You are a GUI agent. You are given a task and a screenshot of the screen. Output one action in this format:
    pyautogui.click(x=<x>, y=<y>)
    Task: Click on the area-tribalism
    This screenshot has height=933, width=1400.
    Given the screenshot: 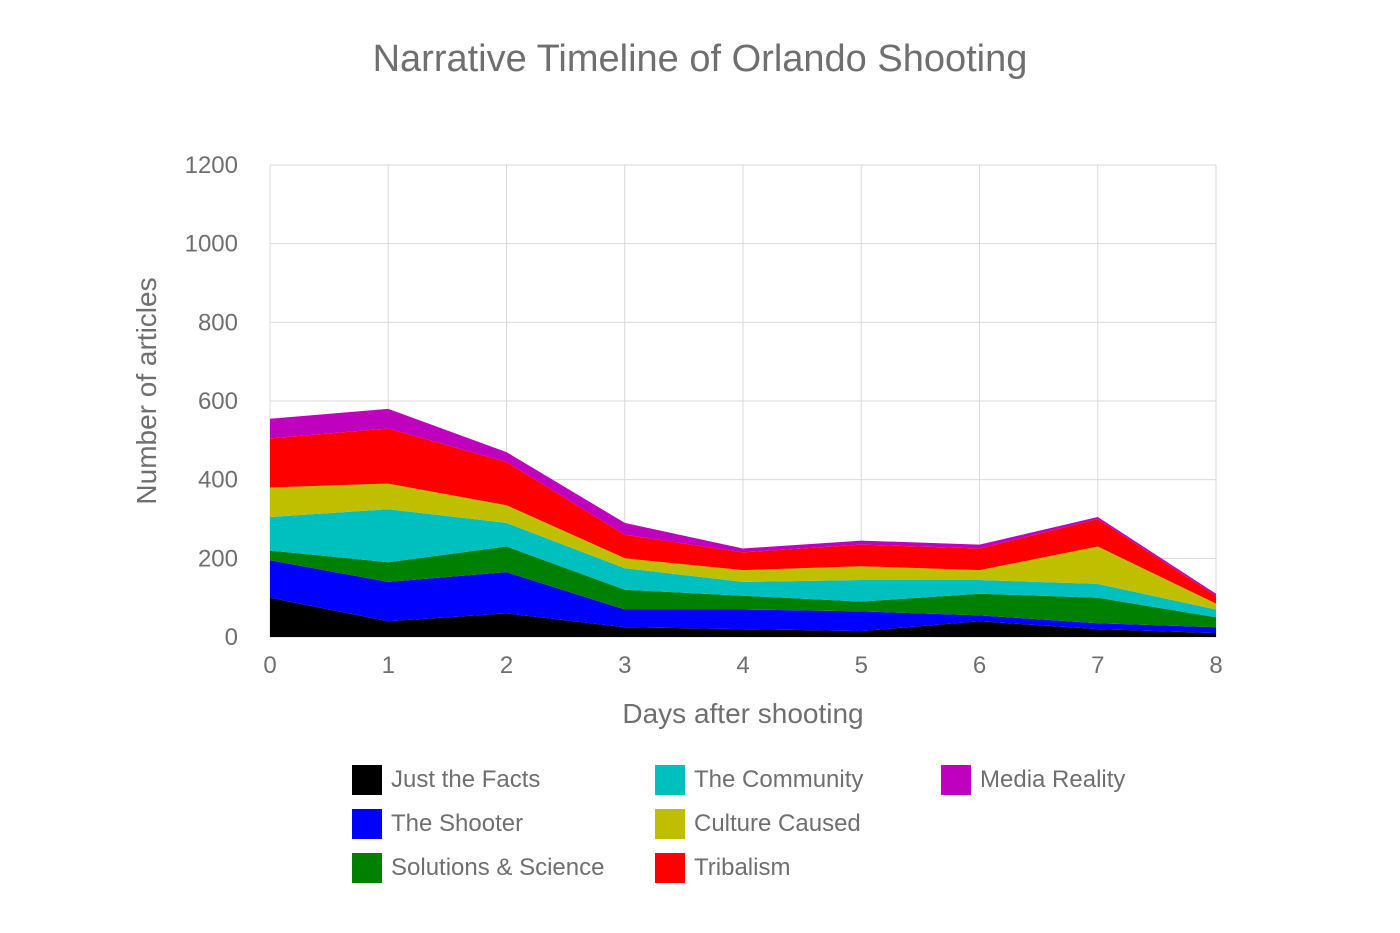 What is the action you would take?
    pyautogui.click(x=743, y=516)
    